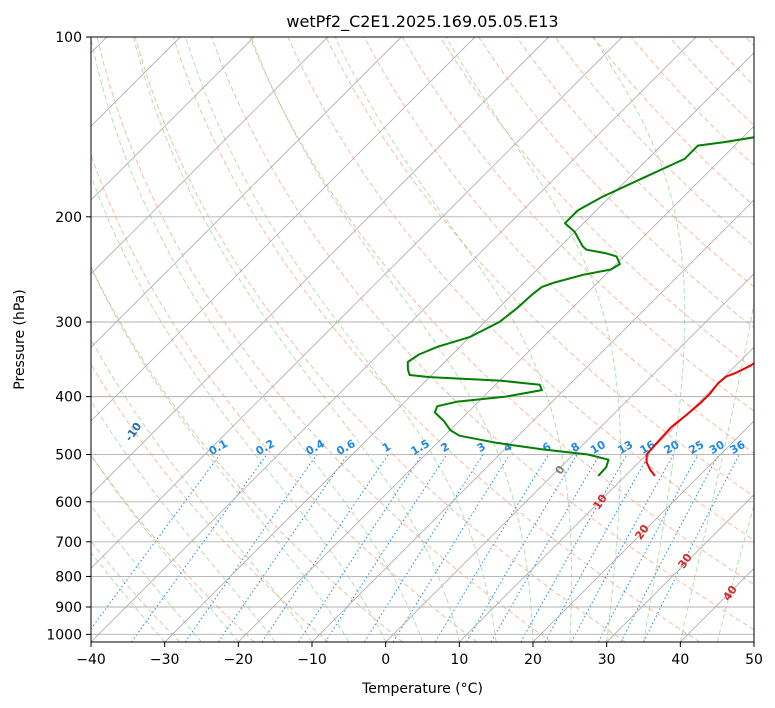 The height and width of the screenshot is (708, 775). What do you see at coordinates (385, 660) in the screenshot?
I see `x-tick-label: 0` at bounding box center [385, 660].